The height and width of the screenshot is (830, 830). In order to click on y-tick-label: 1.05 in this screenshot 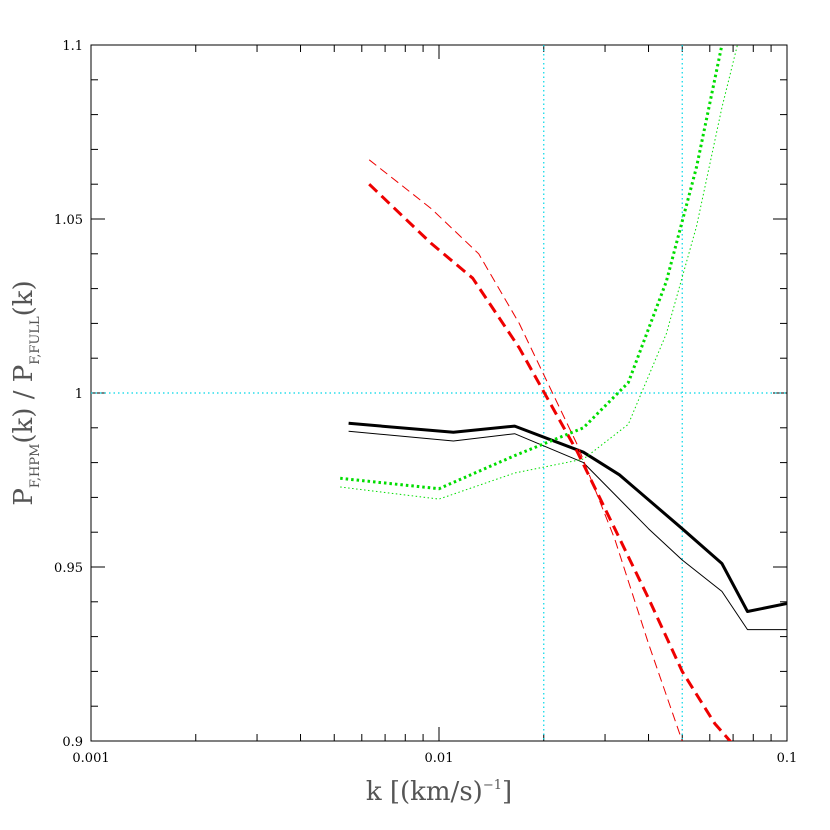, I will do `click(68, 220)`.